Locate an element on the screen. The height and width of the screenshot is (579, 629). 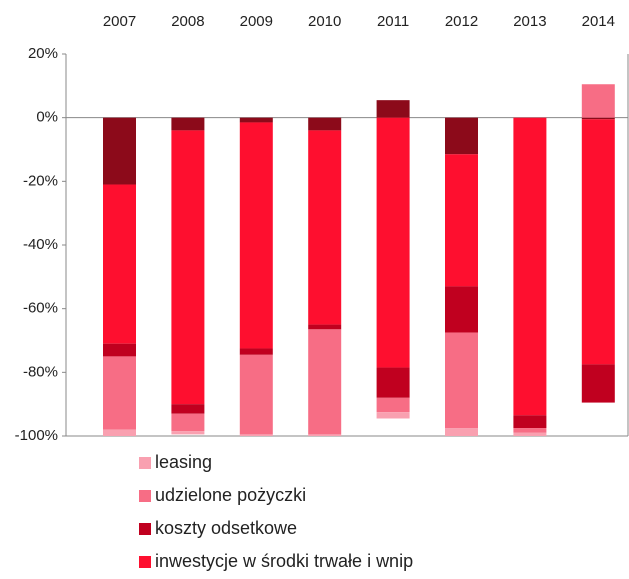
legend-label: leasing is located at coordinates (183, 462).